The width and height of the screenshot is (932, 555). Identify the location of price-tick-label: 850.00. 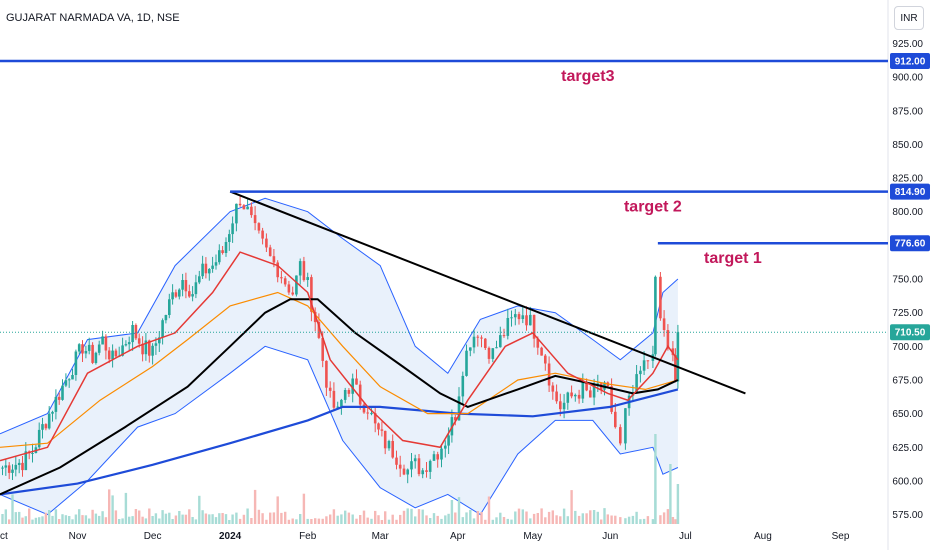
(907, 145).